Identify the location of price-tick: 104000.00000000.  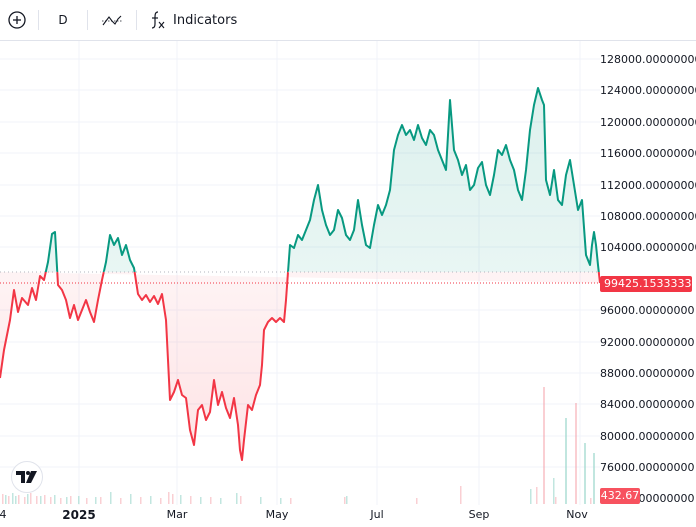
(648, 247).